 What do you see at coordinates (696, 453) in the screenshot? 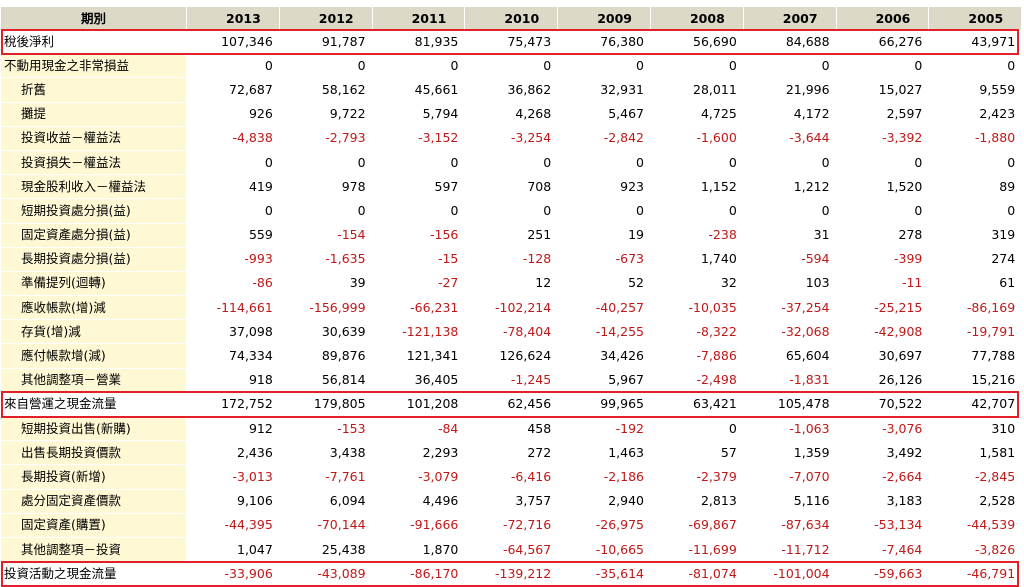
I see `value-cell: 57` at bounding box center [696, 453].